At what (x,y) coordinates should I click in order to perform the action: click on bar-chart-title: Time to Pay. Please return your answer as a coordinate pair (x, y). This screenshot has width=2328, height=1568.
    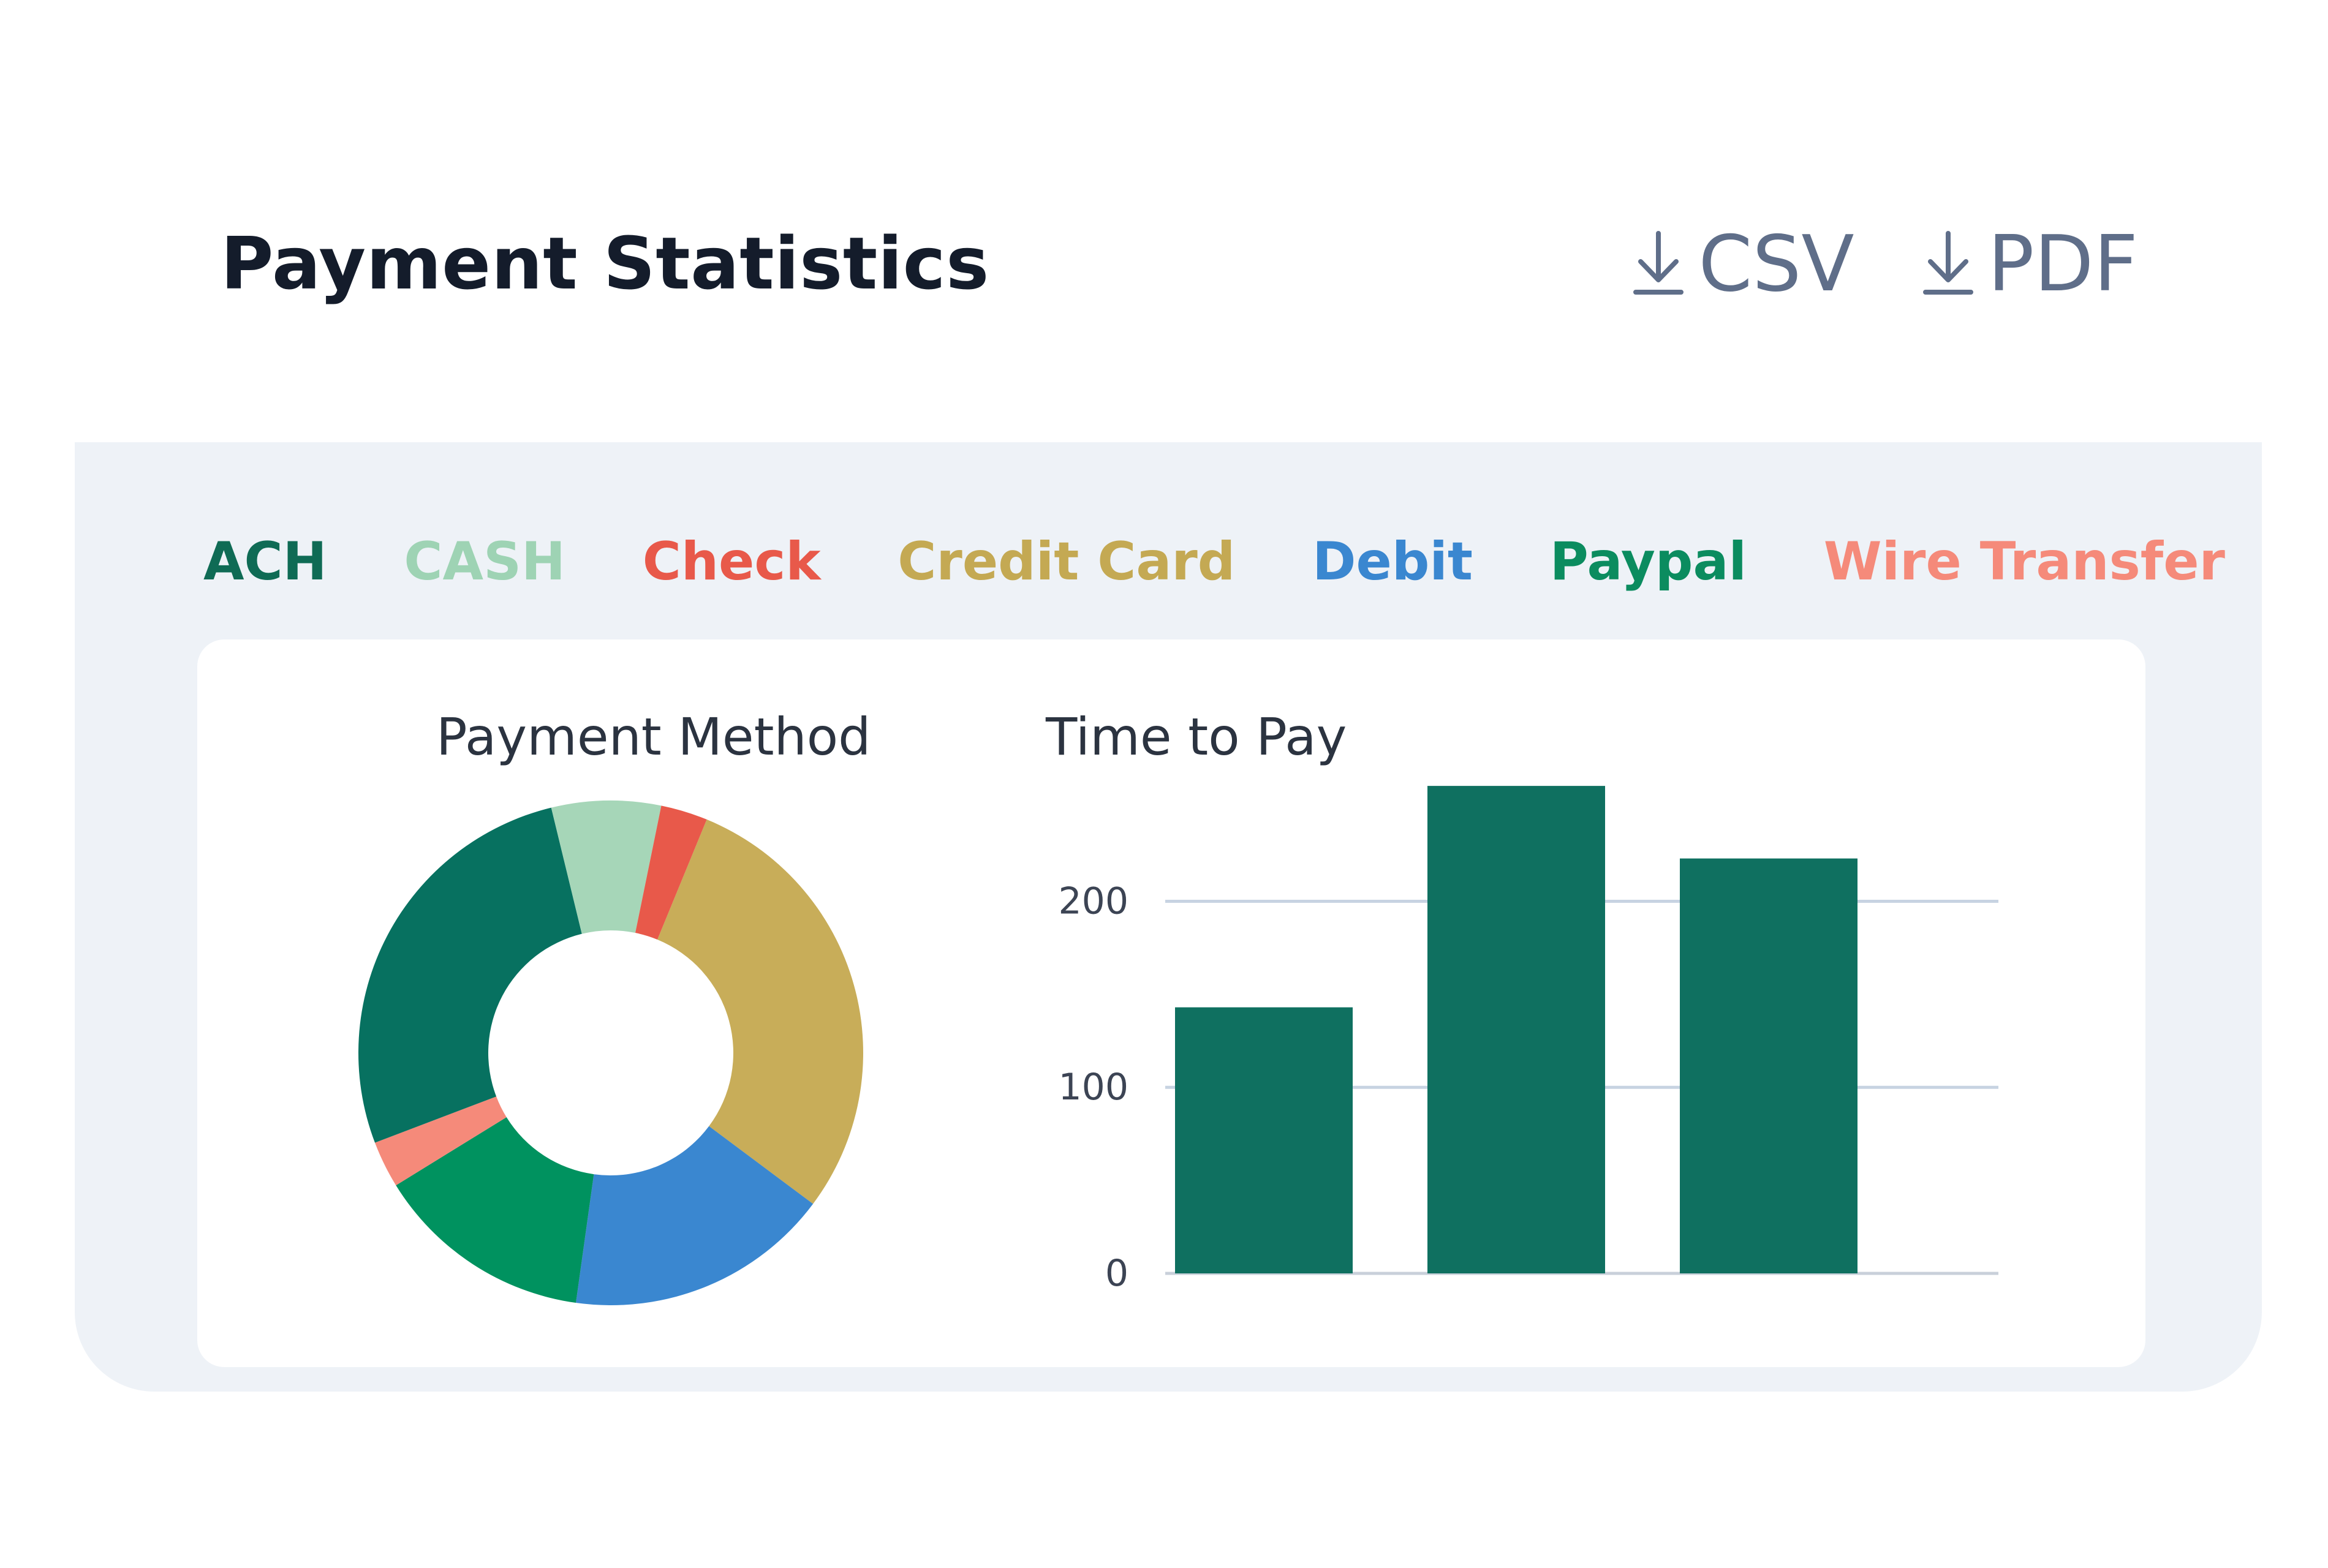
    Looking at the image, I should click on (1196, 737).